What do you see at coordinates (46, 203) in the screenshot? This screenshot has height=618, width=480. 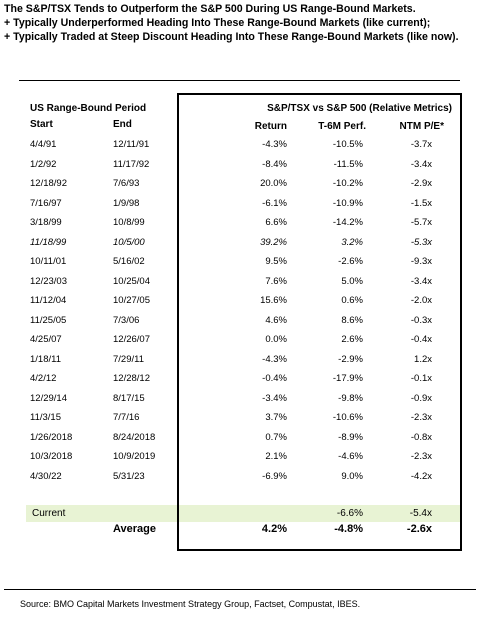 I see `cell-start: 7/16/97` at bounding box center [46, 203].